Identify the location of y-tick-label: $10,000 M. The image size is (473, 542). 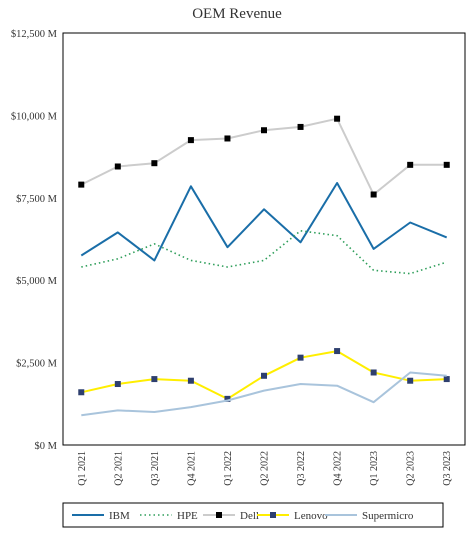
(34, 116).